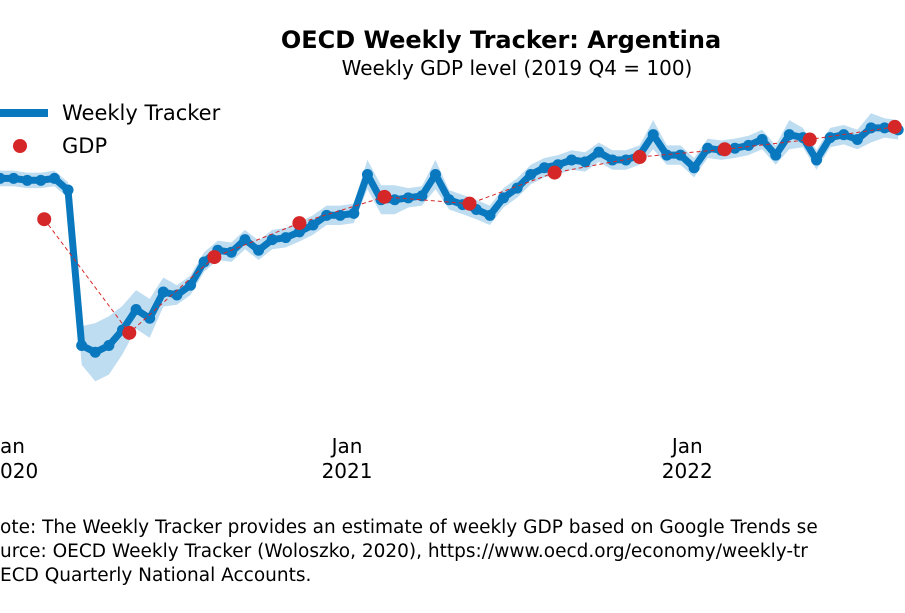 Image resolution: width=905 pixels, height=613 pixels. What do you see at coordinates (19, 458) in the screenshot?
I see `x-tick-label: an 020` at bounding box center [19, 458].